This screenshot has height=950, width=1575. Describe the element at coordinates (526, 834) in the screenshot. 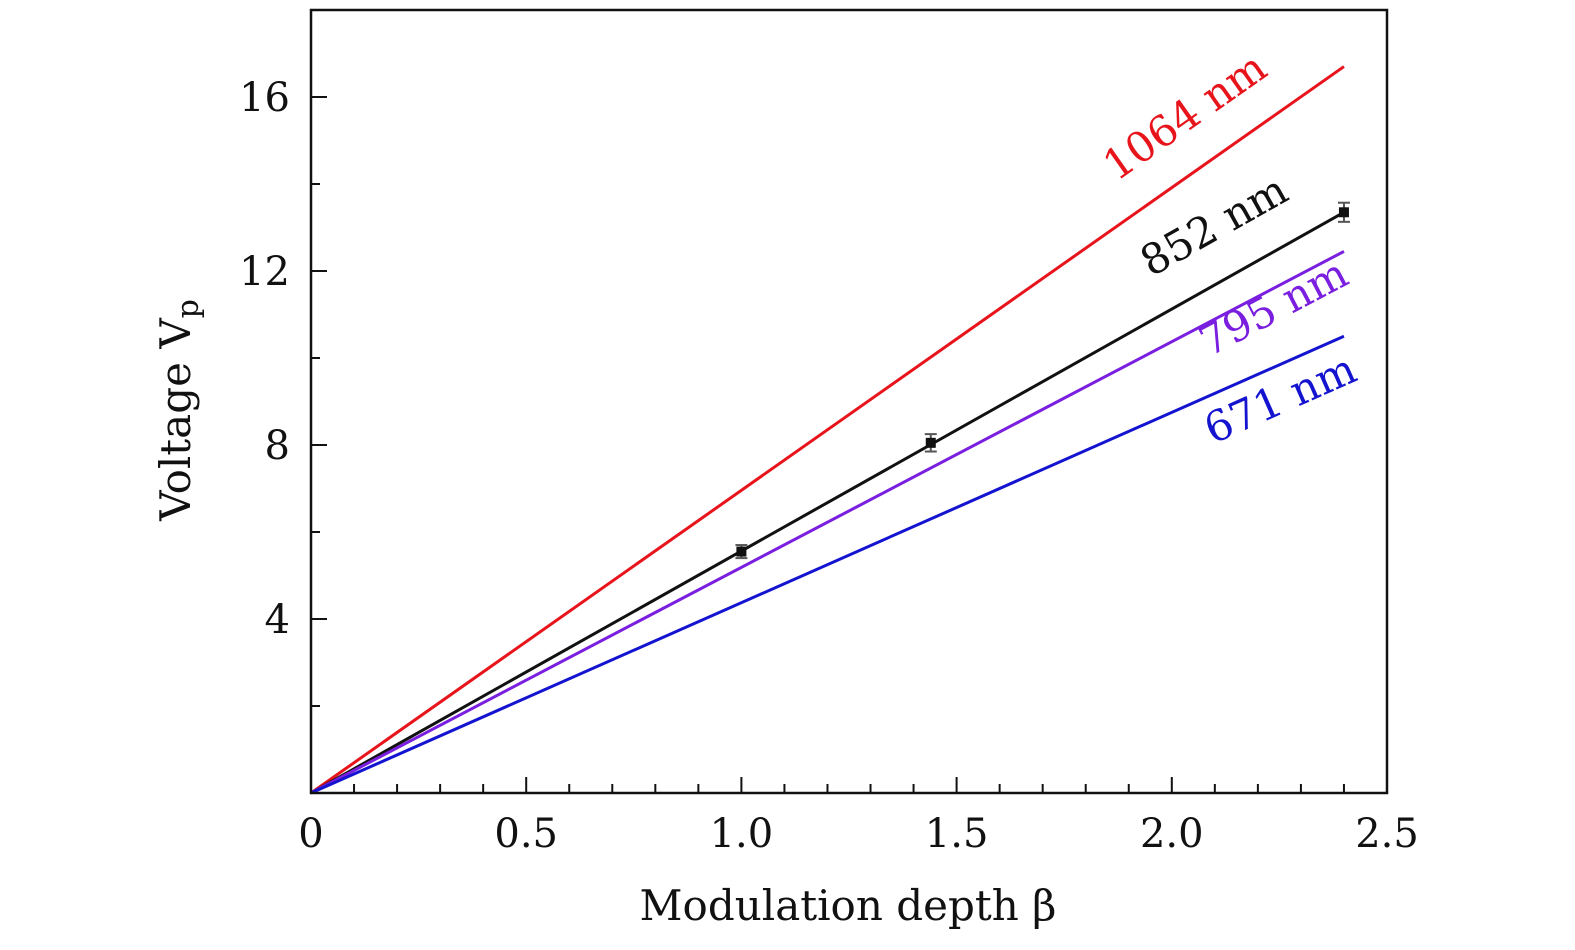

I see `x-tick-label: 0.5` at that location.